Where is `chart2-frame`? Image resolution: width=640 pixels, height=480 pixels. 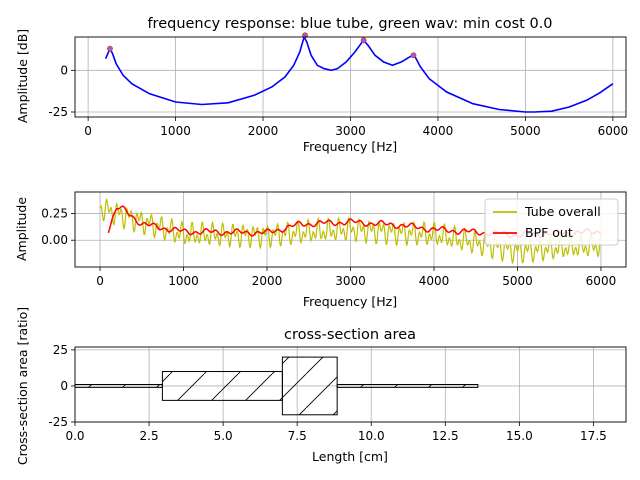
chart2-frame is located at coordinates (350, 229).